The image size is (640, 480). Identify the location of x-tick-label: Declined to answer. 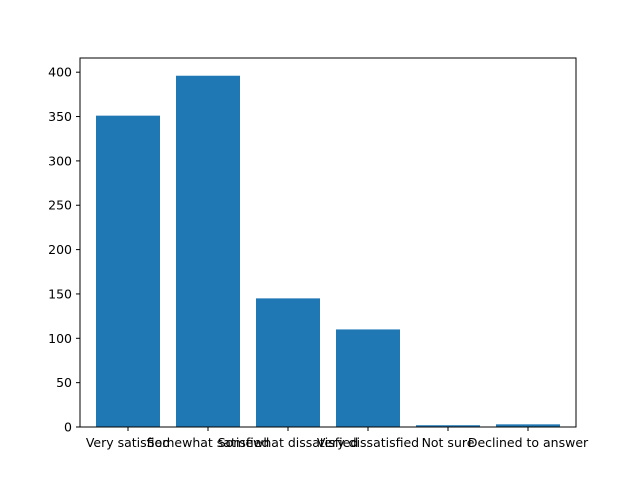
(528, 442).